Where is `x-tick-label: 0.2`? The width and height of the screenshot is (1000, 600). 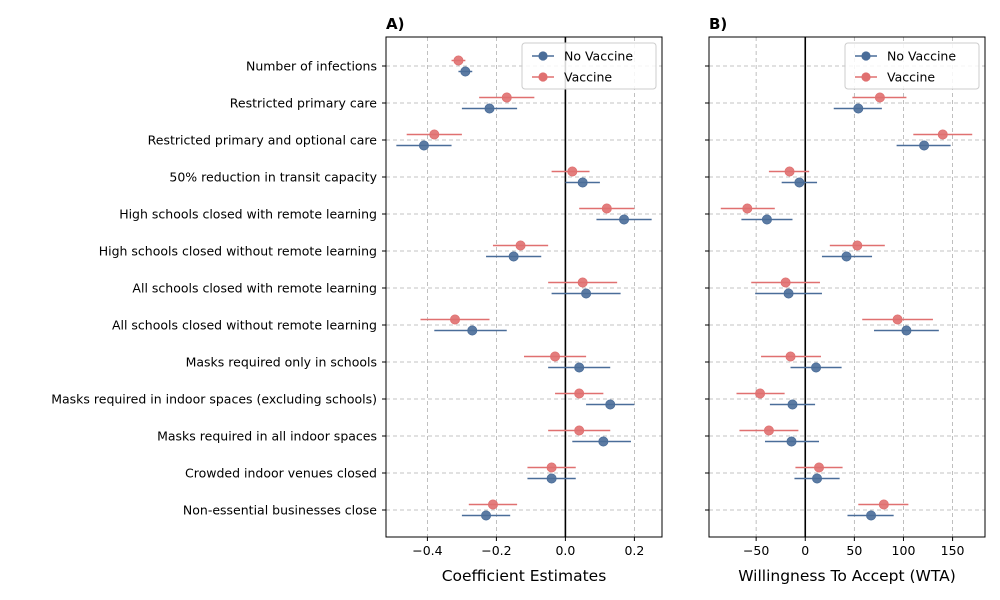 x-tick-label: 0.2 is located at coordinates (634, 550).